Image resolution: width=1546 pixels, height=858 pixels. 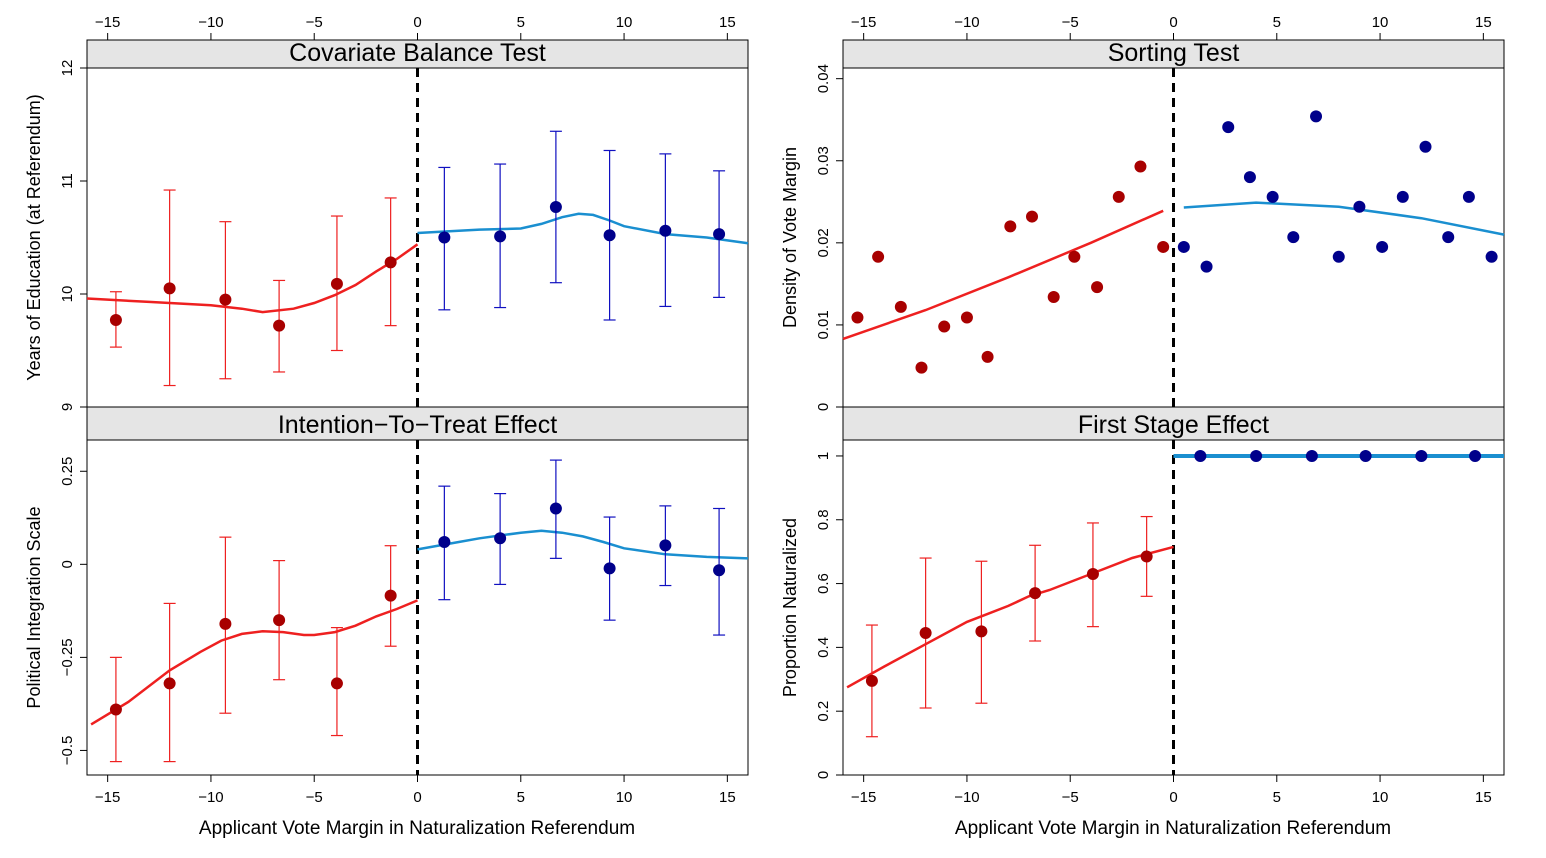 I want to click on y-tick-label: 0.25, so click(x=67, y=471).